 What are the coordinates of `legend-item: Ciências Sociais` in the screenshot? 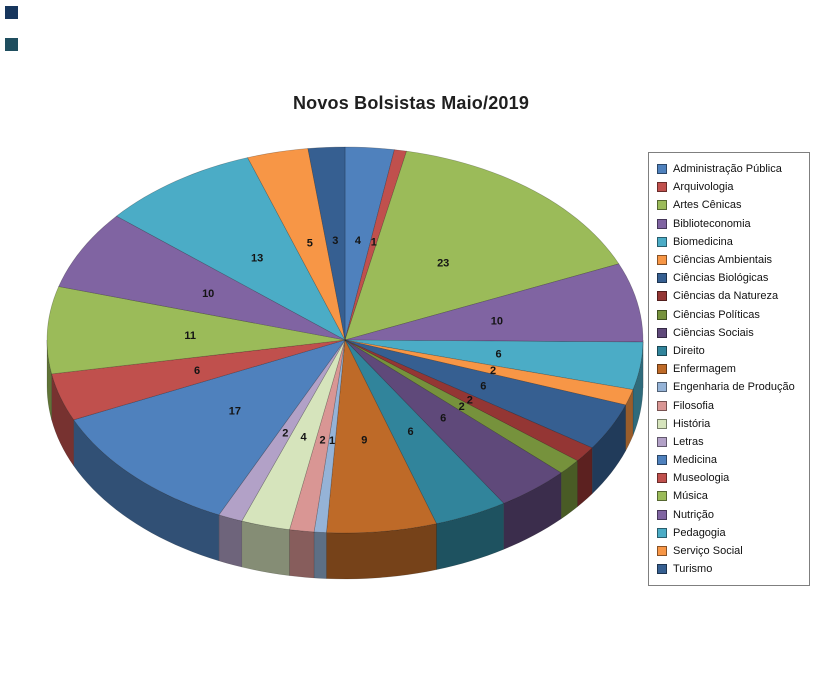 It's located at (729, 333).